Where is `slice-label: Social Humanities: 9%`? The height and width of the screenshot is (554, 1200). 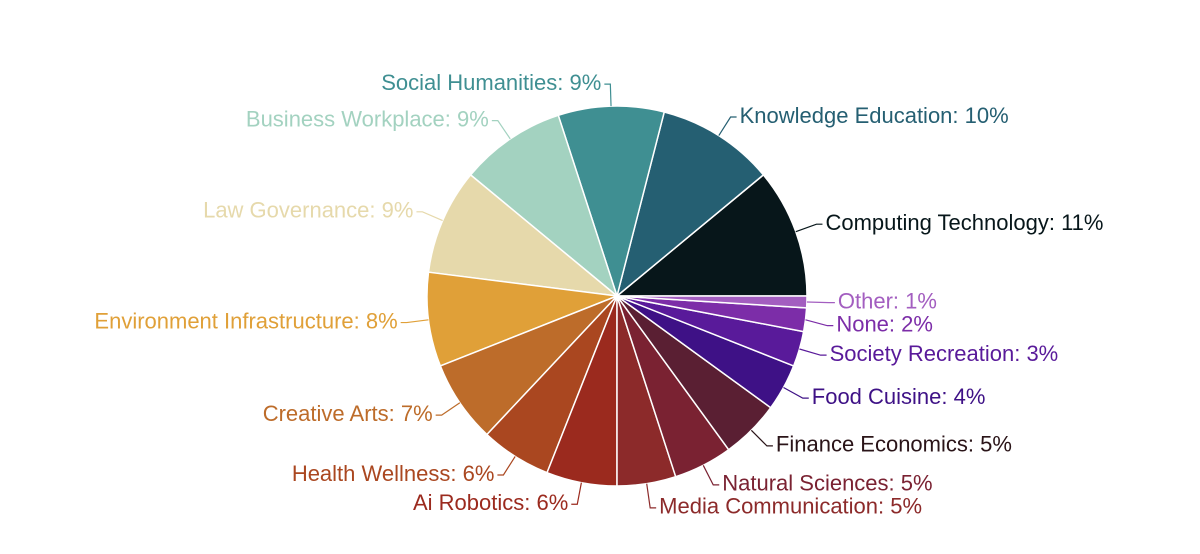
slice-label: Social Humanities: 9% is located at coordinates (491, 82).